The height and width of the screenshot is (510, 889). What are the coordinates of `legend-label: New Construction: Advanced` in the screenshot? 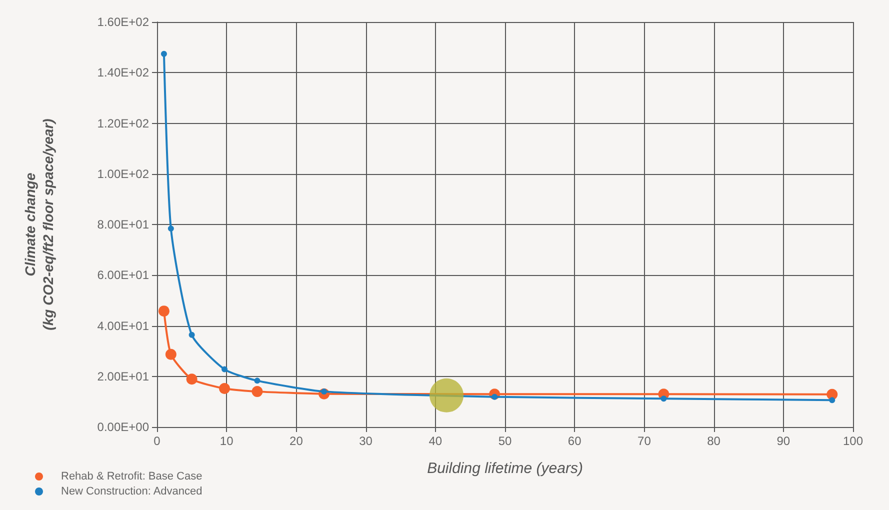 It's located at (131, 492).